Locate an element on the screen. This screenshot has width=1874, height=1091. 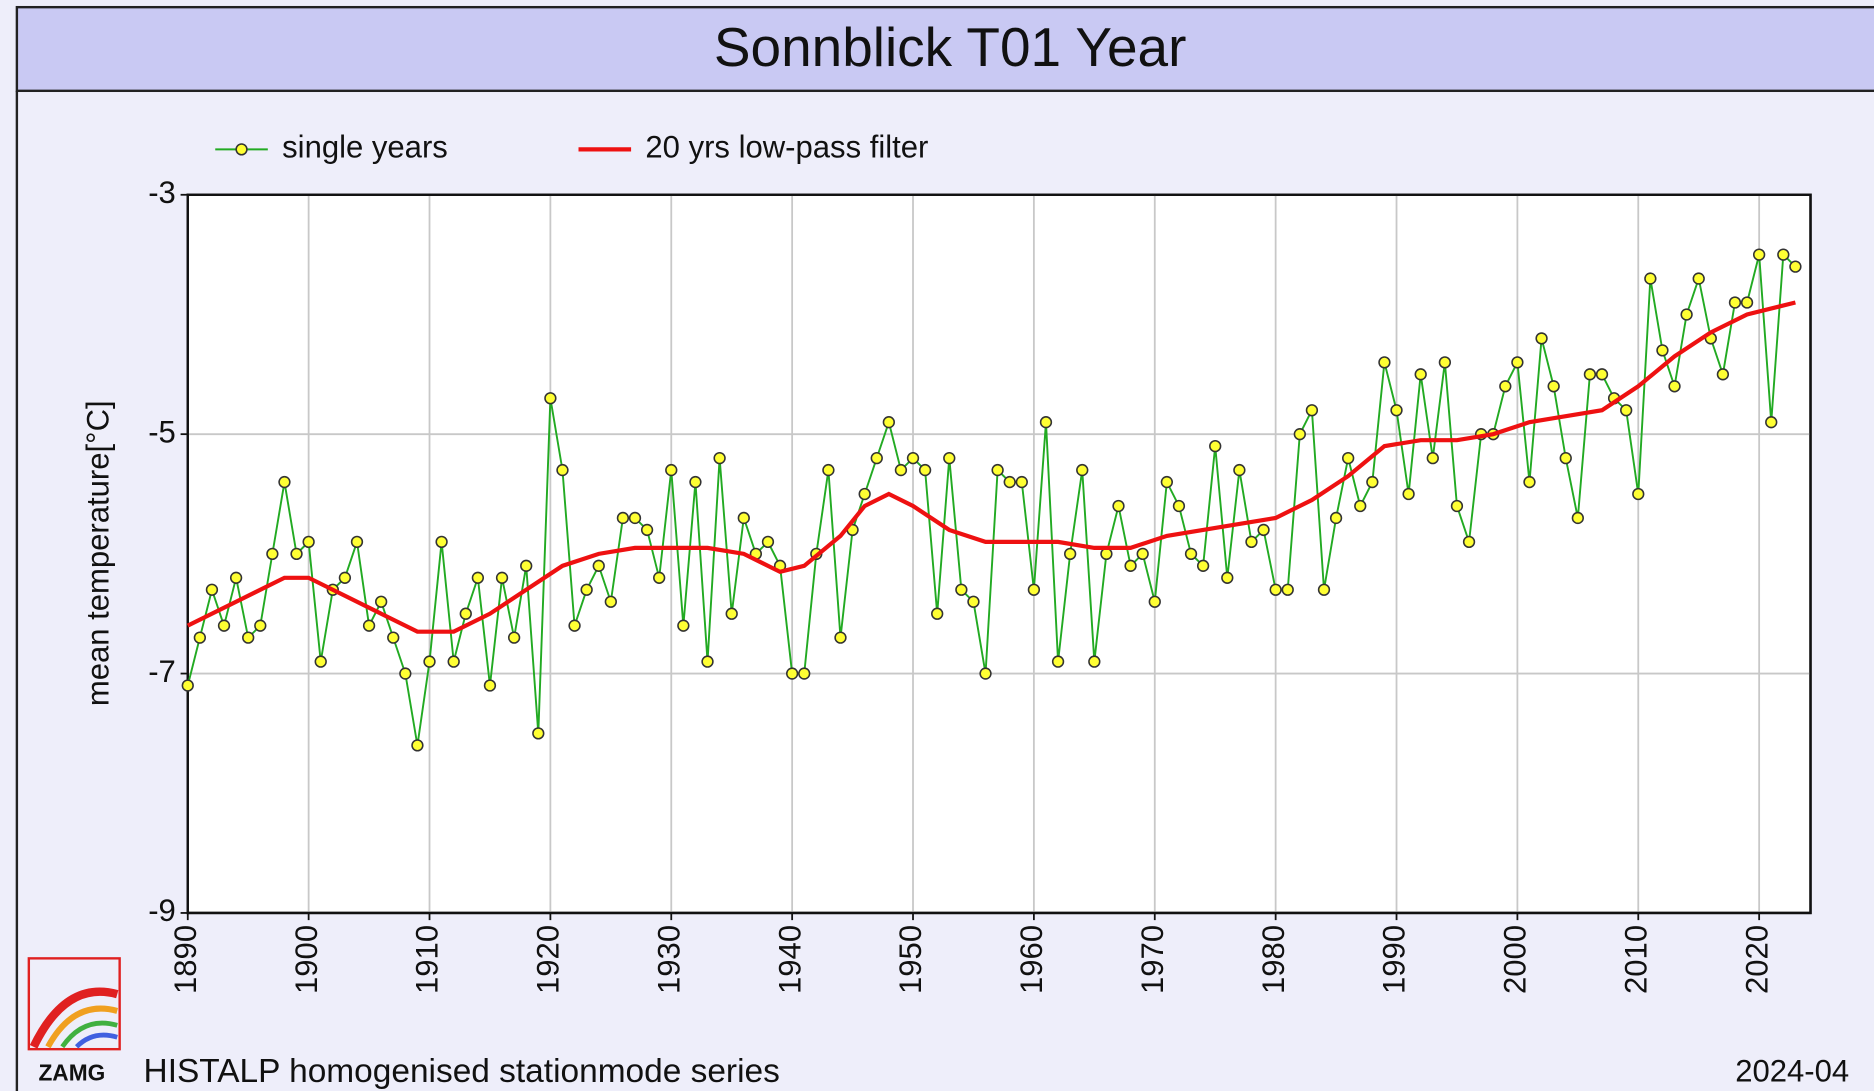
x-tick-label: 1920 is located at coordinates (548, 959).